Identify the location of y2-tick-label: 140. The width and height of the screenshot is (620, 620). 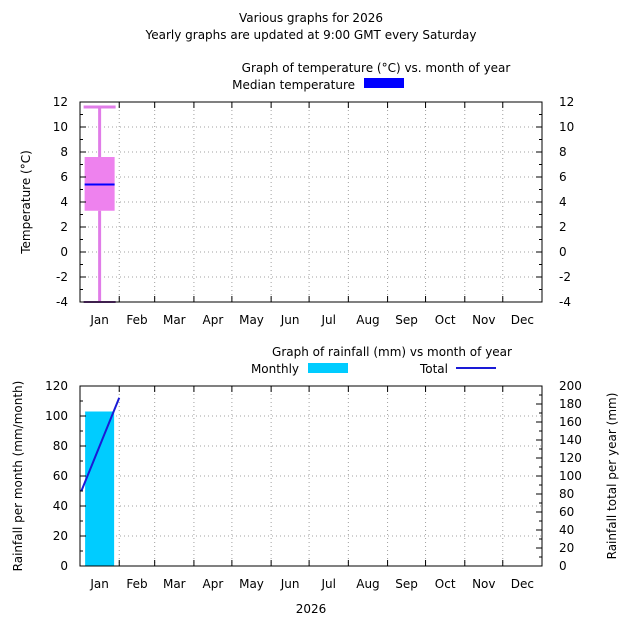
(570, 440).